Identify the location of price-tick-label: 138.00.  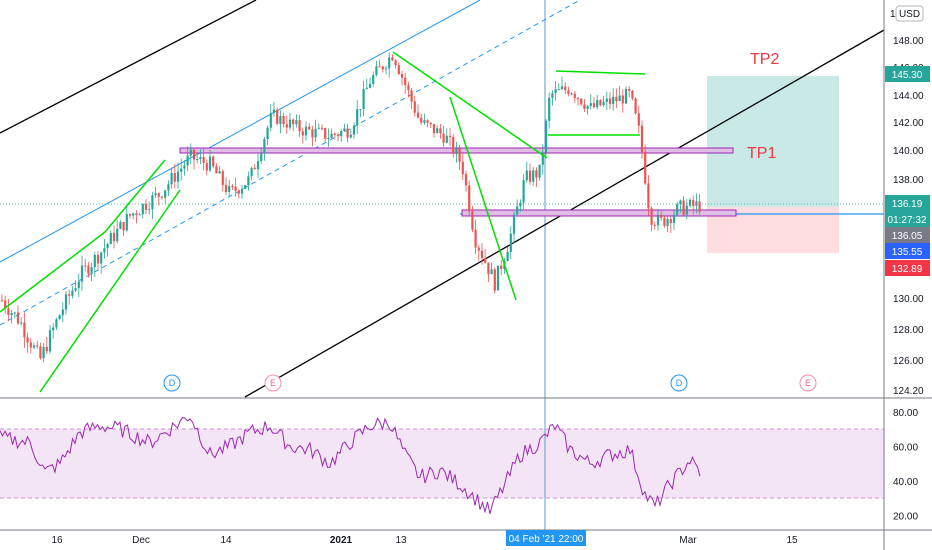
(908, 180).